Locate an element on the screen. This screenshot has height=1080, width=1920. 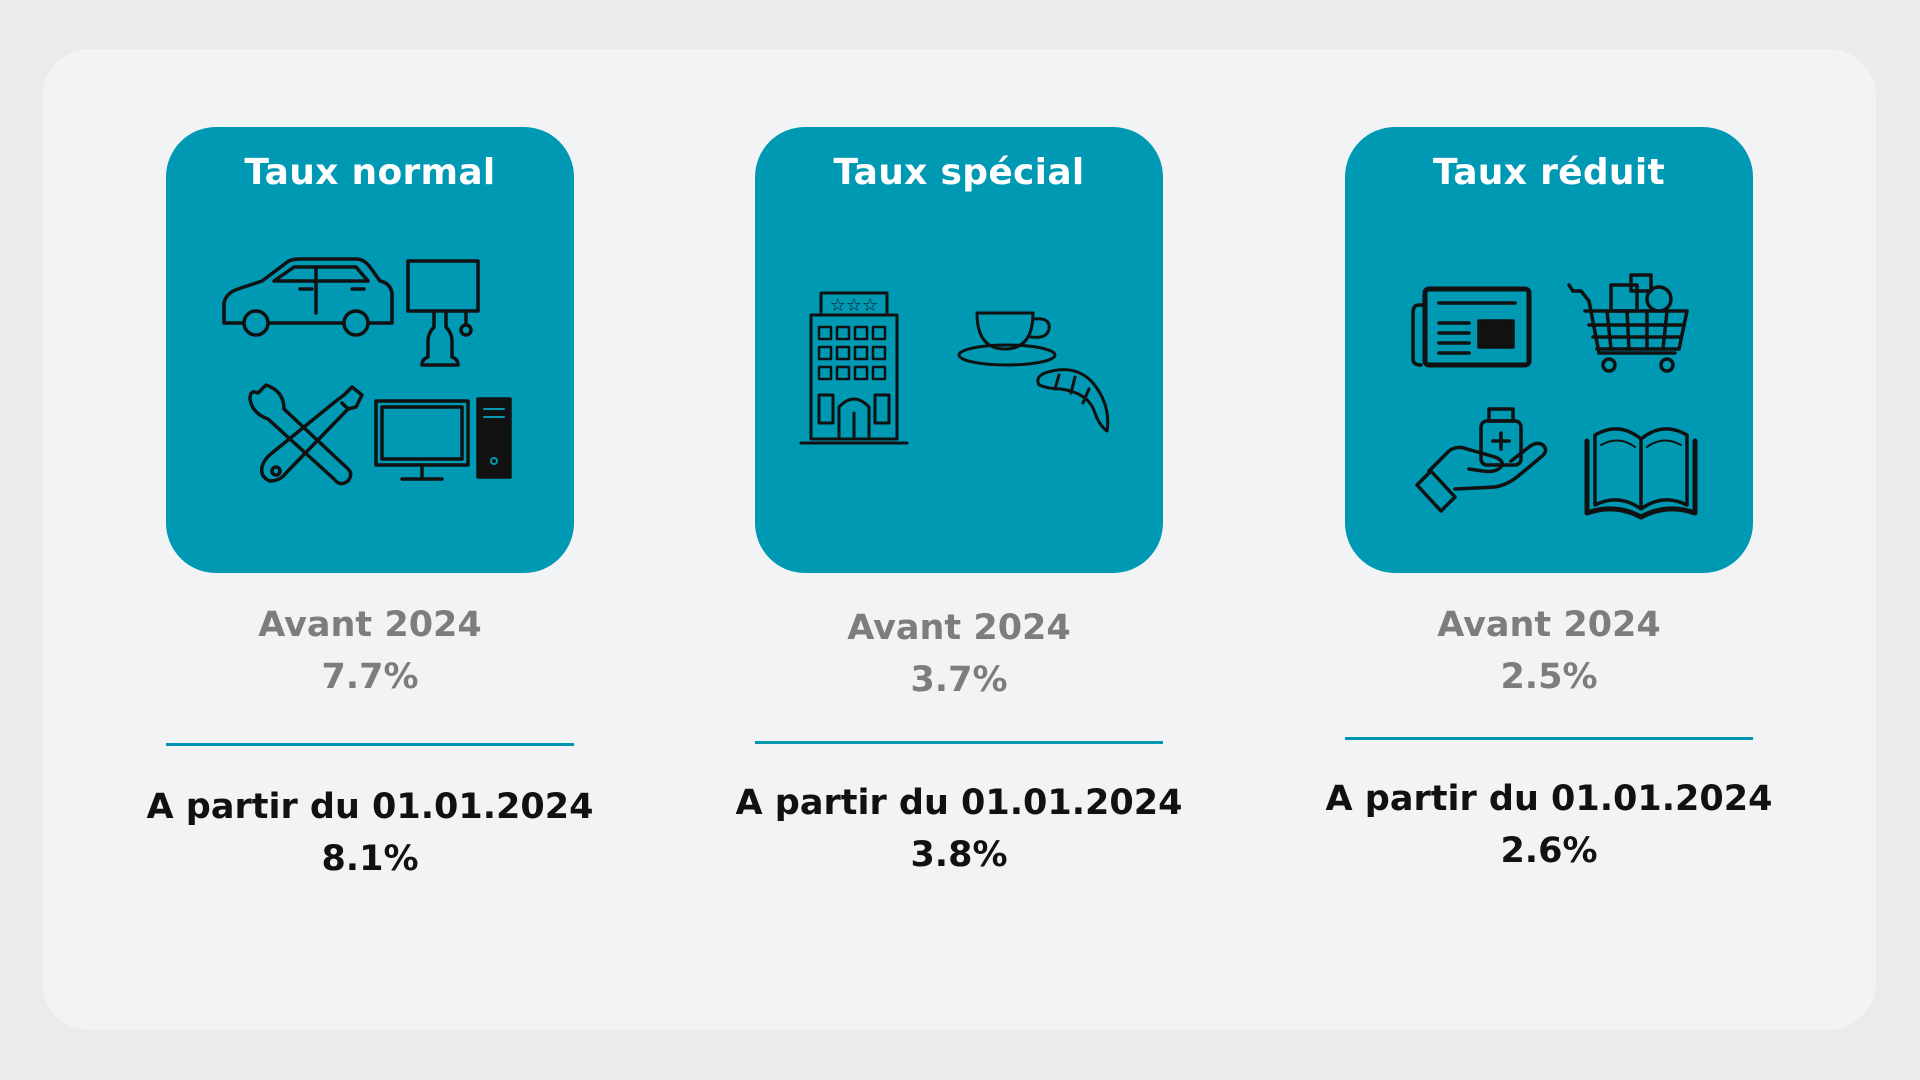
rate-after: A partir du 01.01.2024 8.1% is located at coordinates (370, 833).